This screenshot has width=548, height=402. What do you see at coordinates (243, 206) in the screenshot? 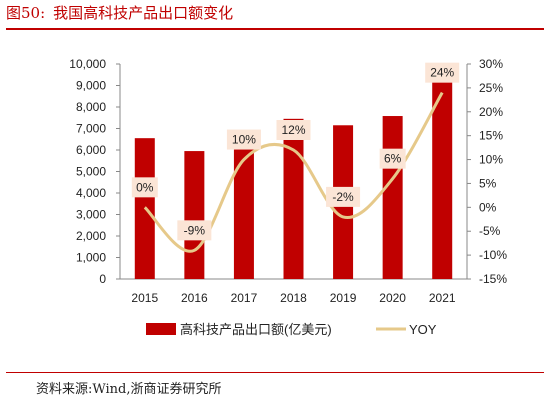
I see `bar-2017` at bounding box center [243, 206].